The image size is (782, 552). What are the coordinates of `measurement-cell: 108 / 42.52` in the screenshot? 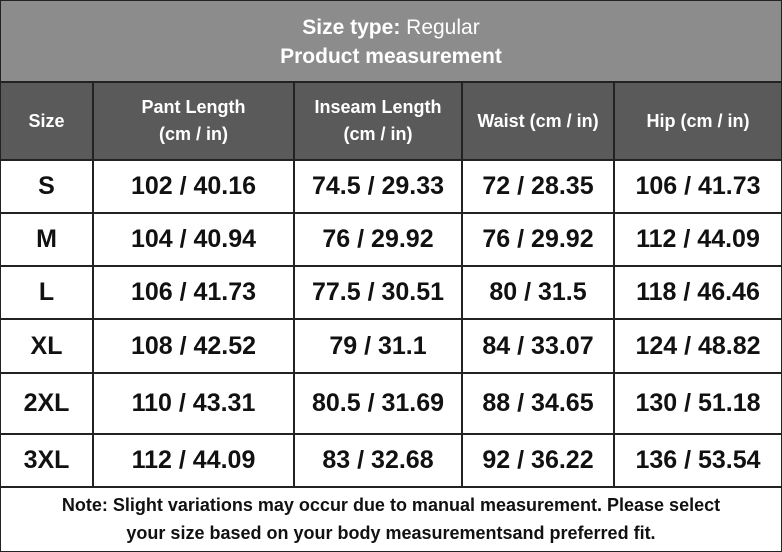 It's located at (193, 346).